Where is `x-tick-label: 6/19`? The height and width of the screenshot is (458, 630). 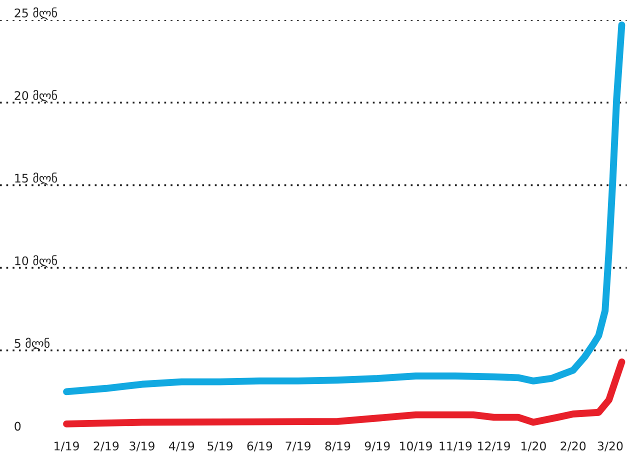 x-tick-label: 6/19 is located at coordinates (259, 447).